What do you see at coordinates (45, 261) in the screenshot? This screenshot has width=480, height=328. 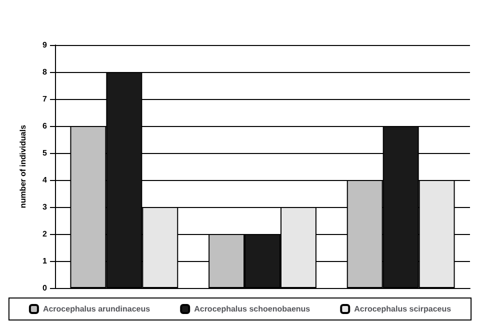 I see `y-tick-label: 1` at bounding box center [45, 261].